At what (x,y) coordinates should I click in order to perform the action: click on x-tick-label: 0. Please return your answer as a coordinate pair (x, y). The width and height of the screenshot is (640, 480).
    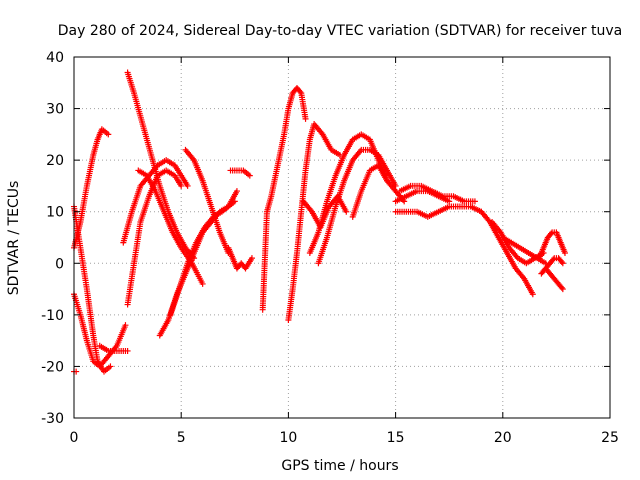
    Looking at the image, I should click on (74, 438).